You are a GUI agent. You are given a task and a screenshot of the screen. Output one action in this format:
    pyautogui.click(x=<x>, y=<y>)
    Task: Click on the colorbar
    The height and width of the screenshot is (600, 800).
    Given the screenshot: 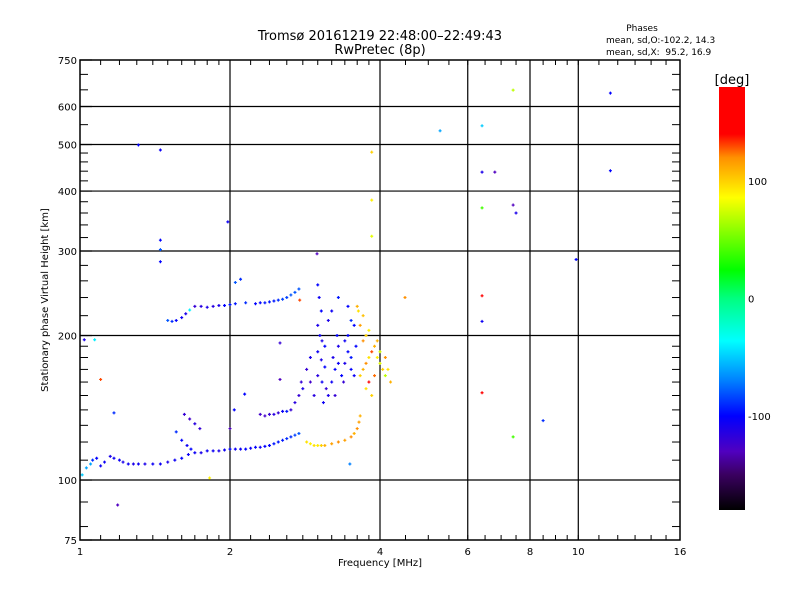 What is the action you would take?
    pyautogui.click(x=732, y=298)
    